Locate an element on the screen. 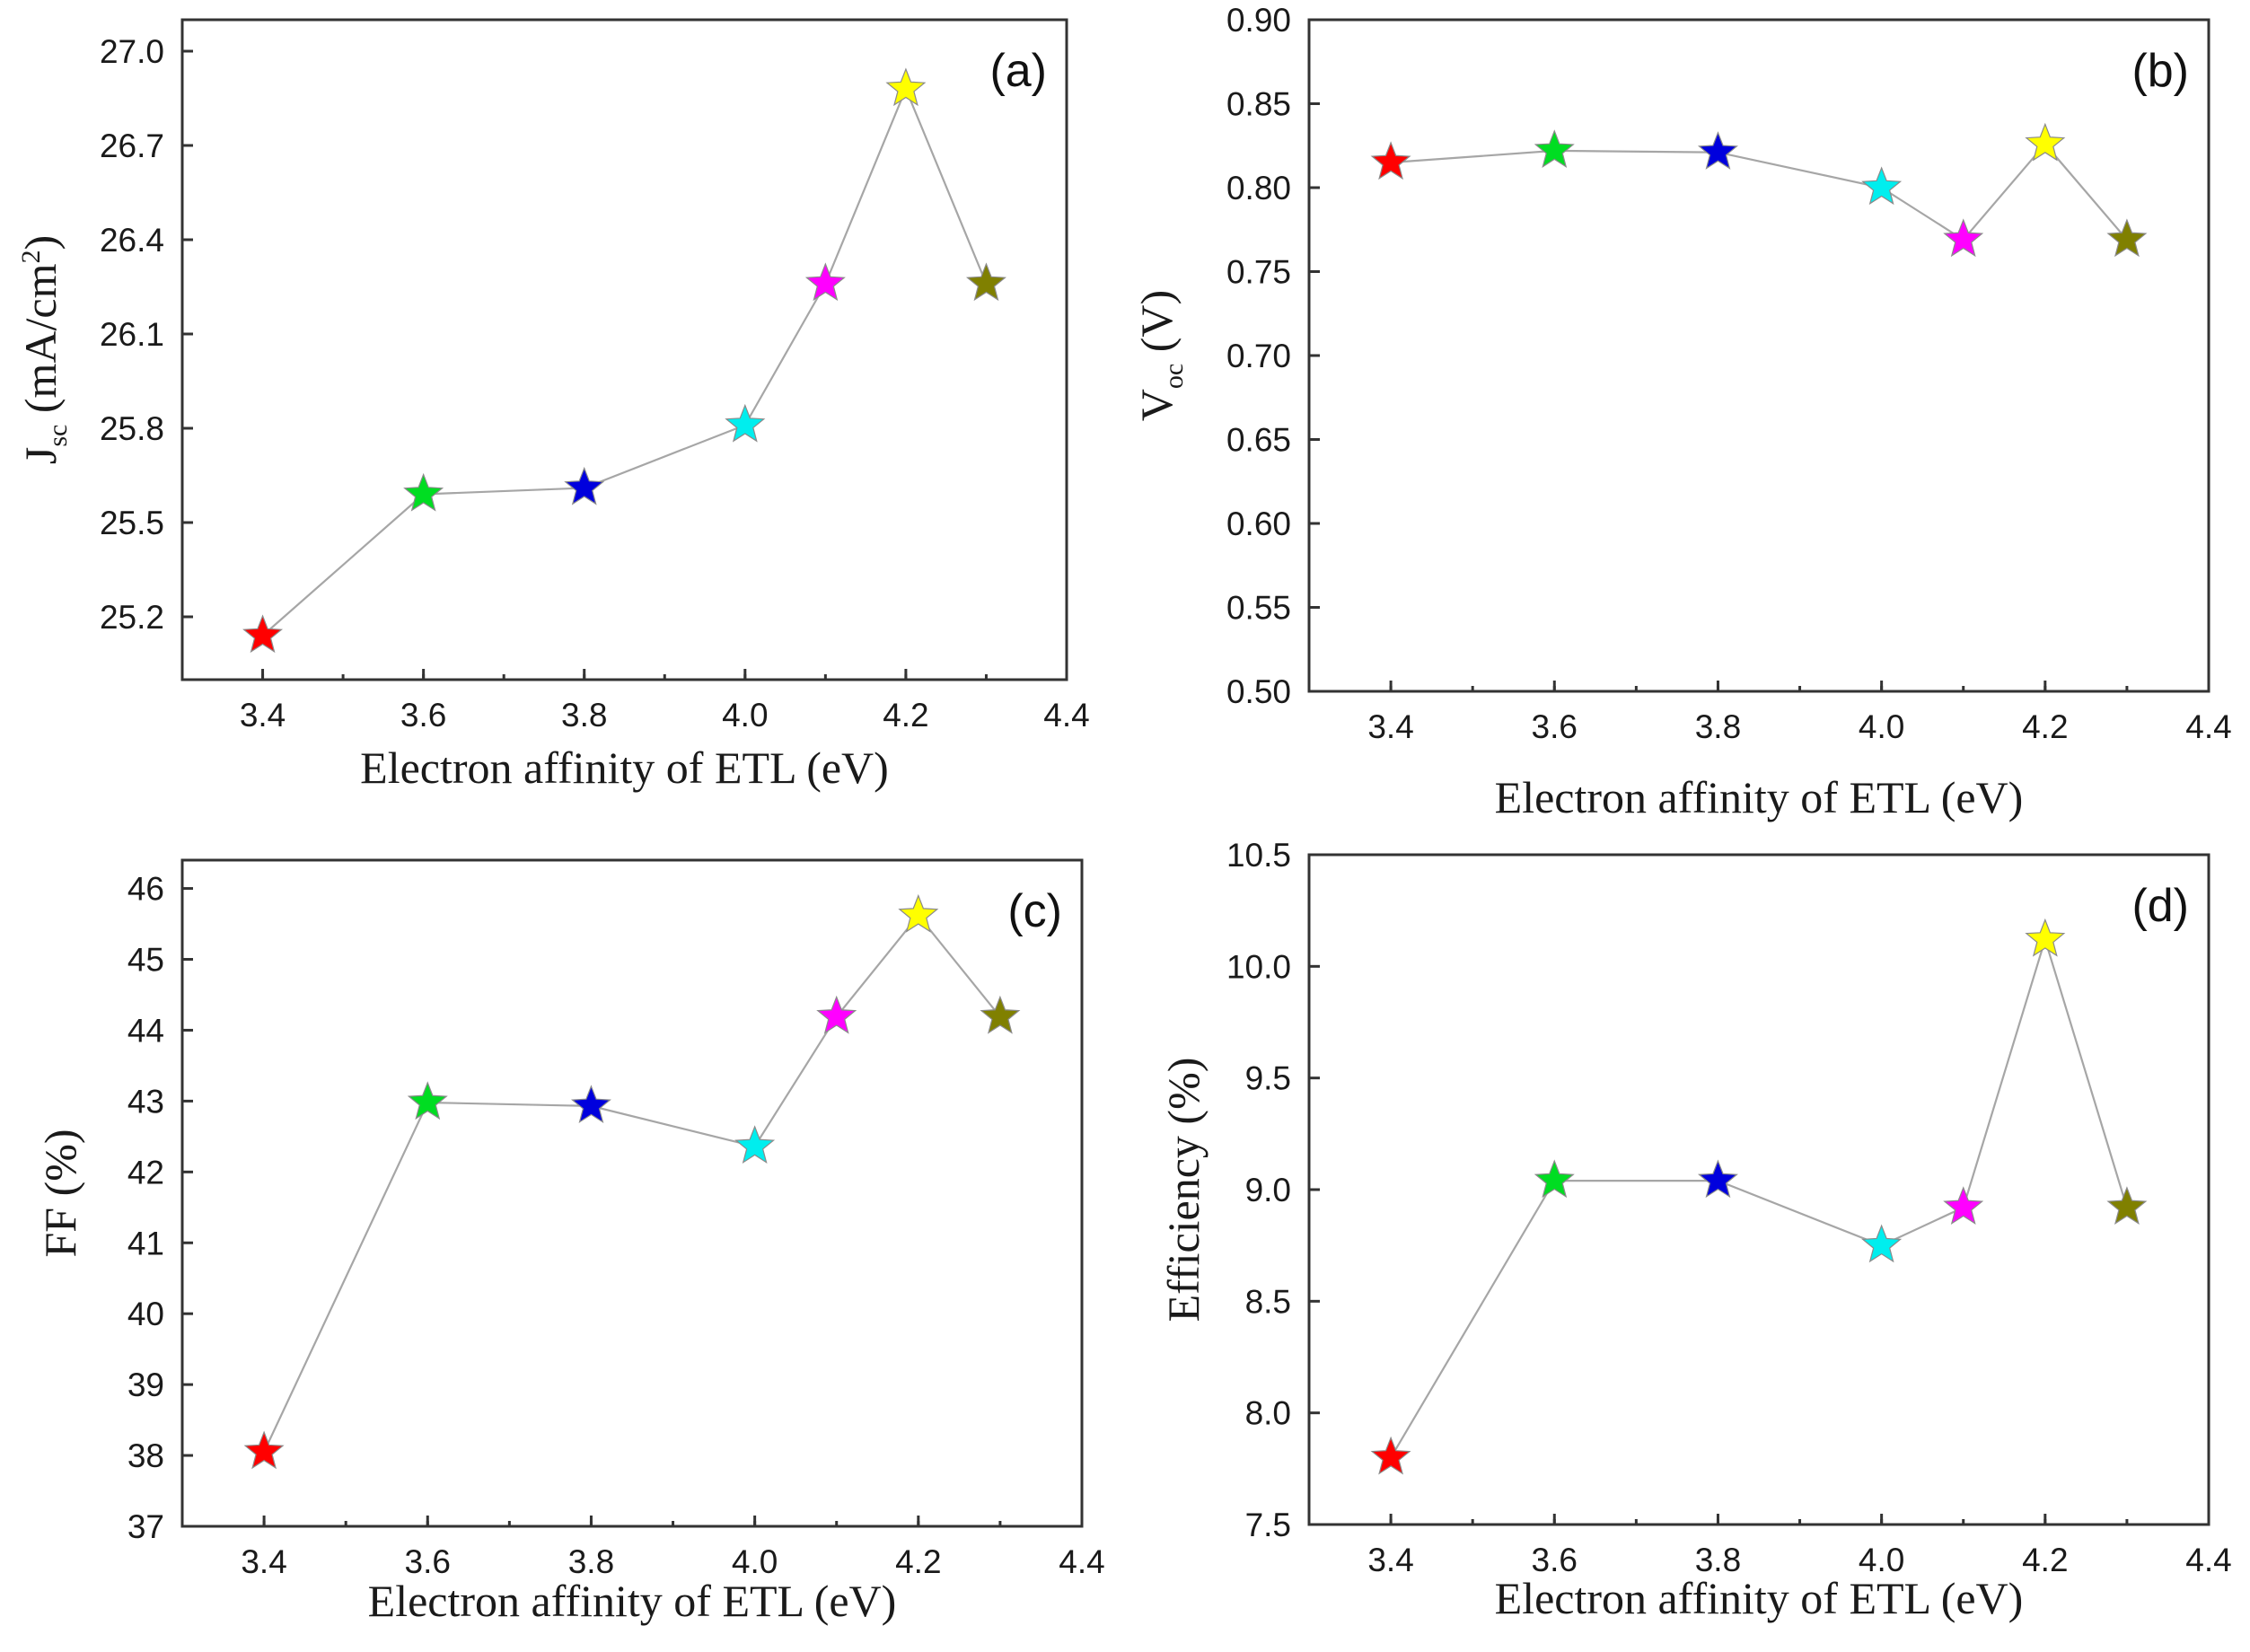 The height and width of the screenshot is (1652, 2250). y-axis-title: Voc (V) is located at coordinates (1160, 355).